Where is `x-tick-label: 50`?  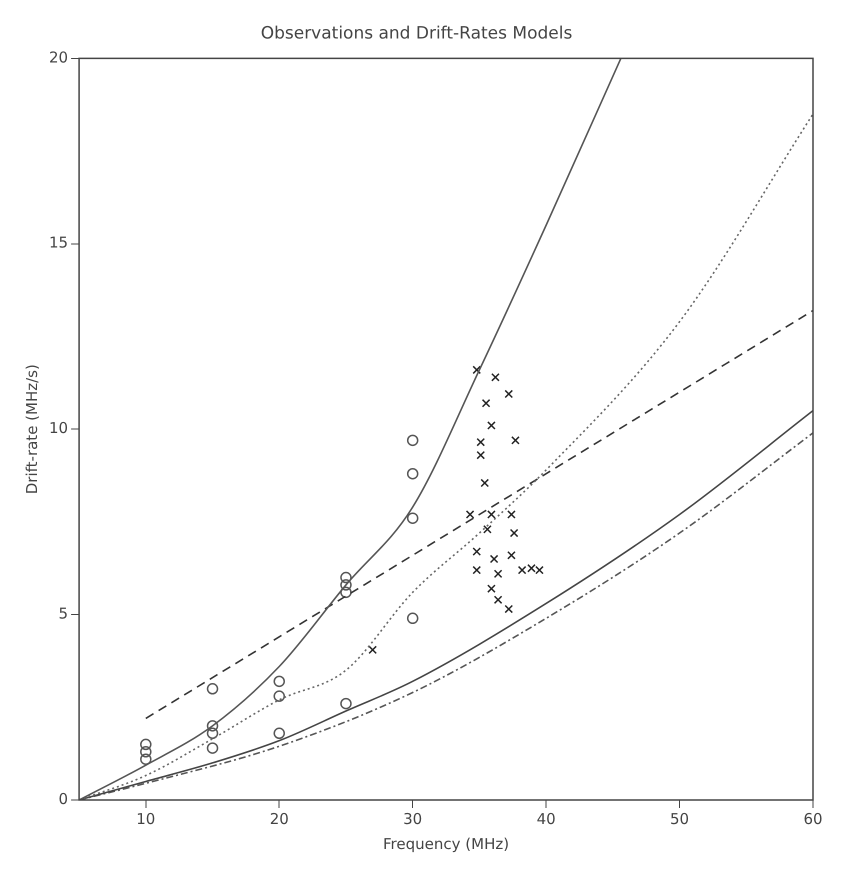
x-tick-label: 50 is located at coordinates (680, 819).